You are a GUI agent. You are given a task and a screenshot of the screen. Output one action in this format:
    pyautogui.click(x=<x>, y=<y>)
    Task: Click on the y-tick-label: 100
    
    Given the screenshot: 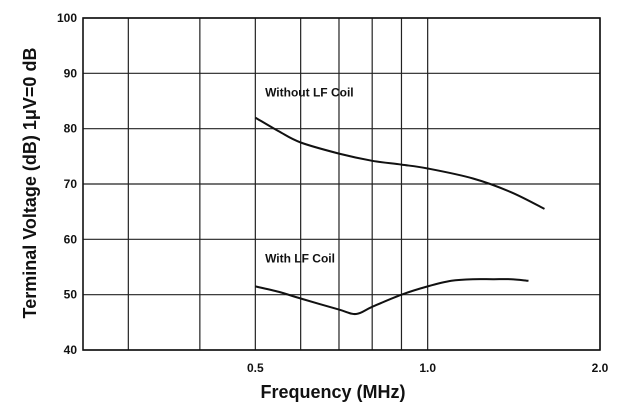 What is the action you would take?
    pyautogui.click(x=67, y=18)
    